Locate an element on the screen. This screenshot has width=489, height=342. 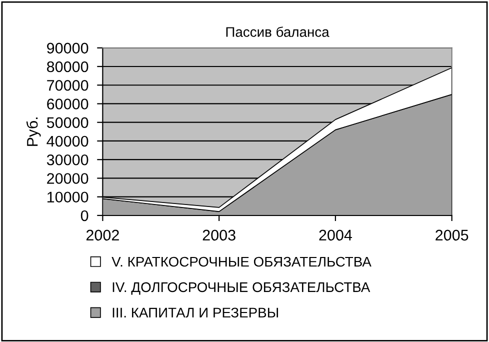
y-tick-label: 10000 is located at coordinates (67, 197).